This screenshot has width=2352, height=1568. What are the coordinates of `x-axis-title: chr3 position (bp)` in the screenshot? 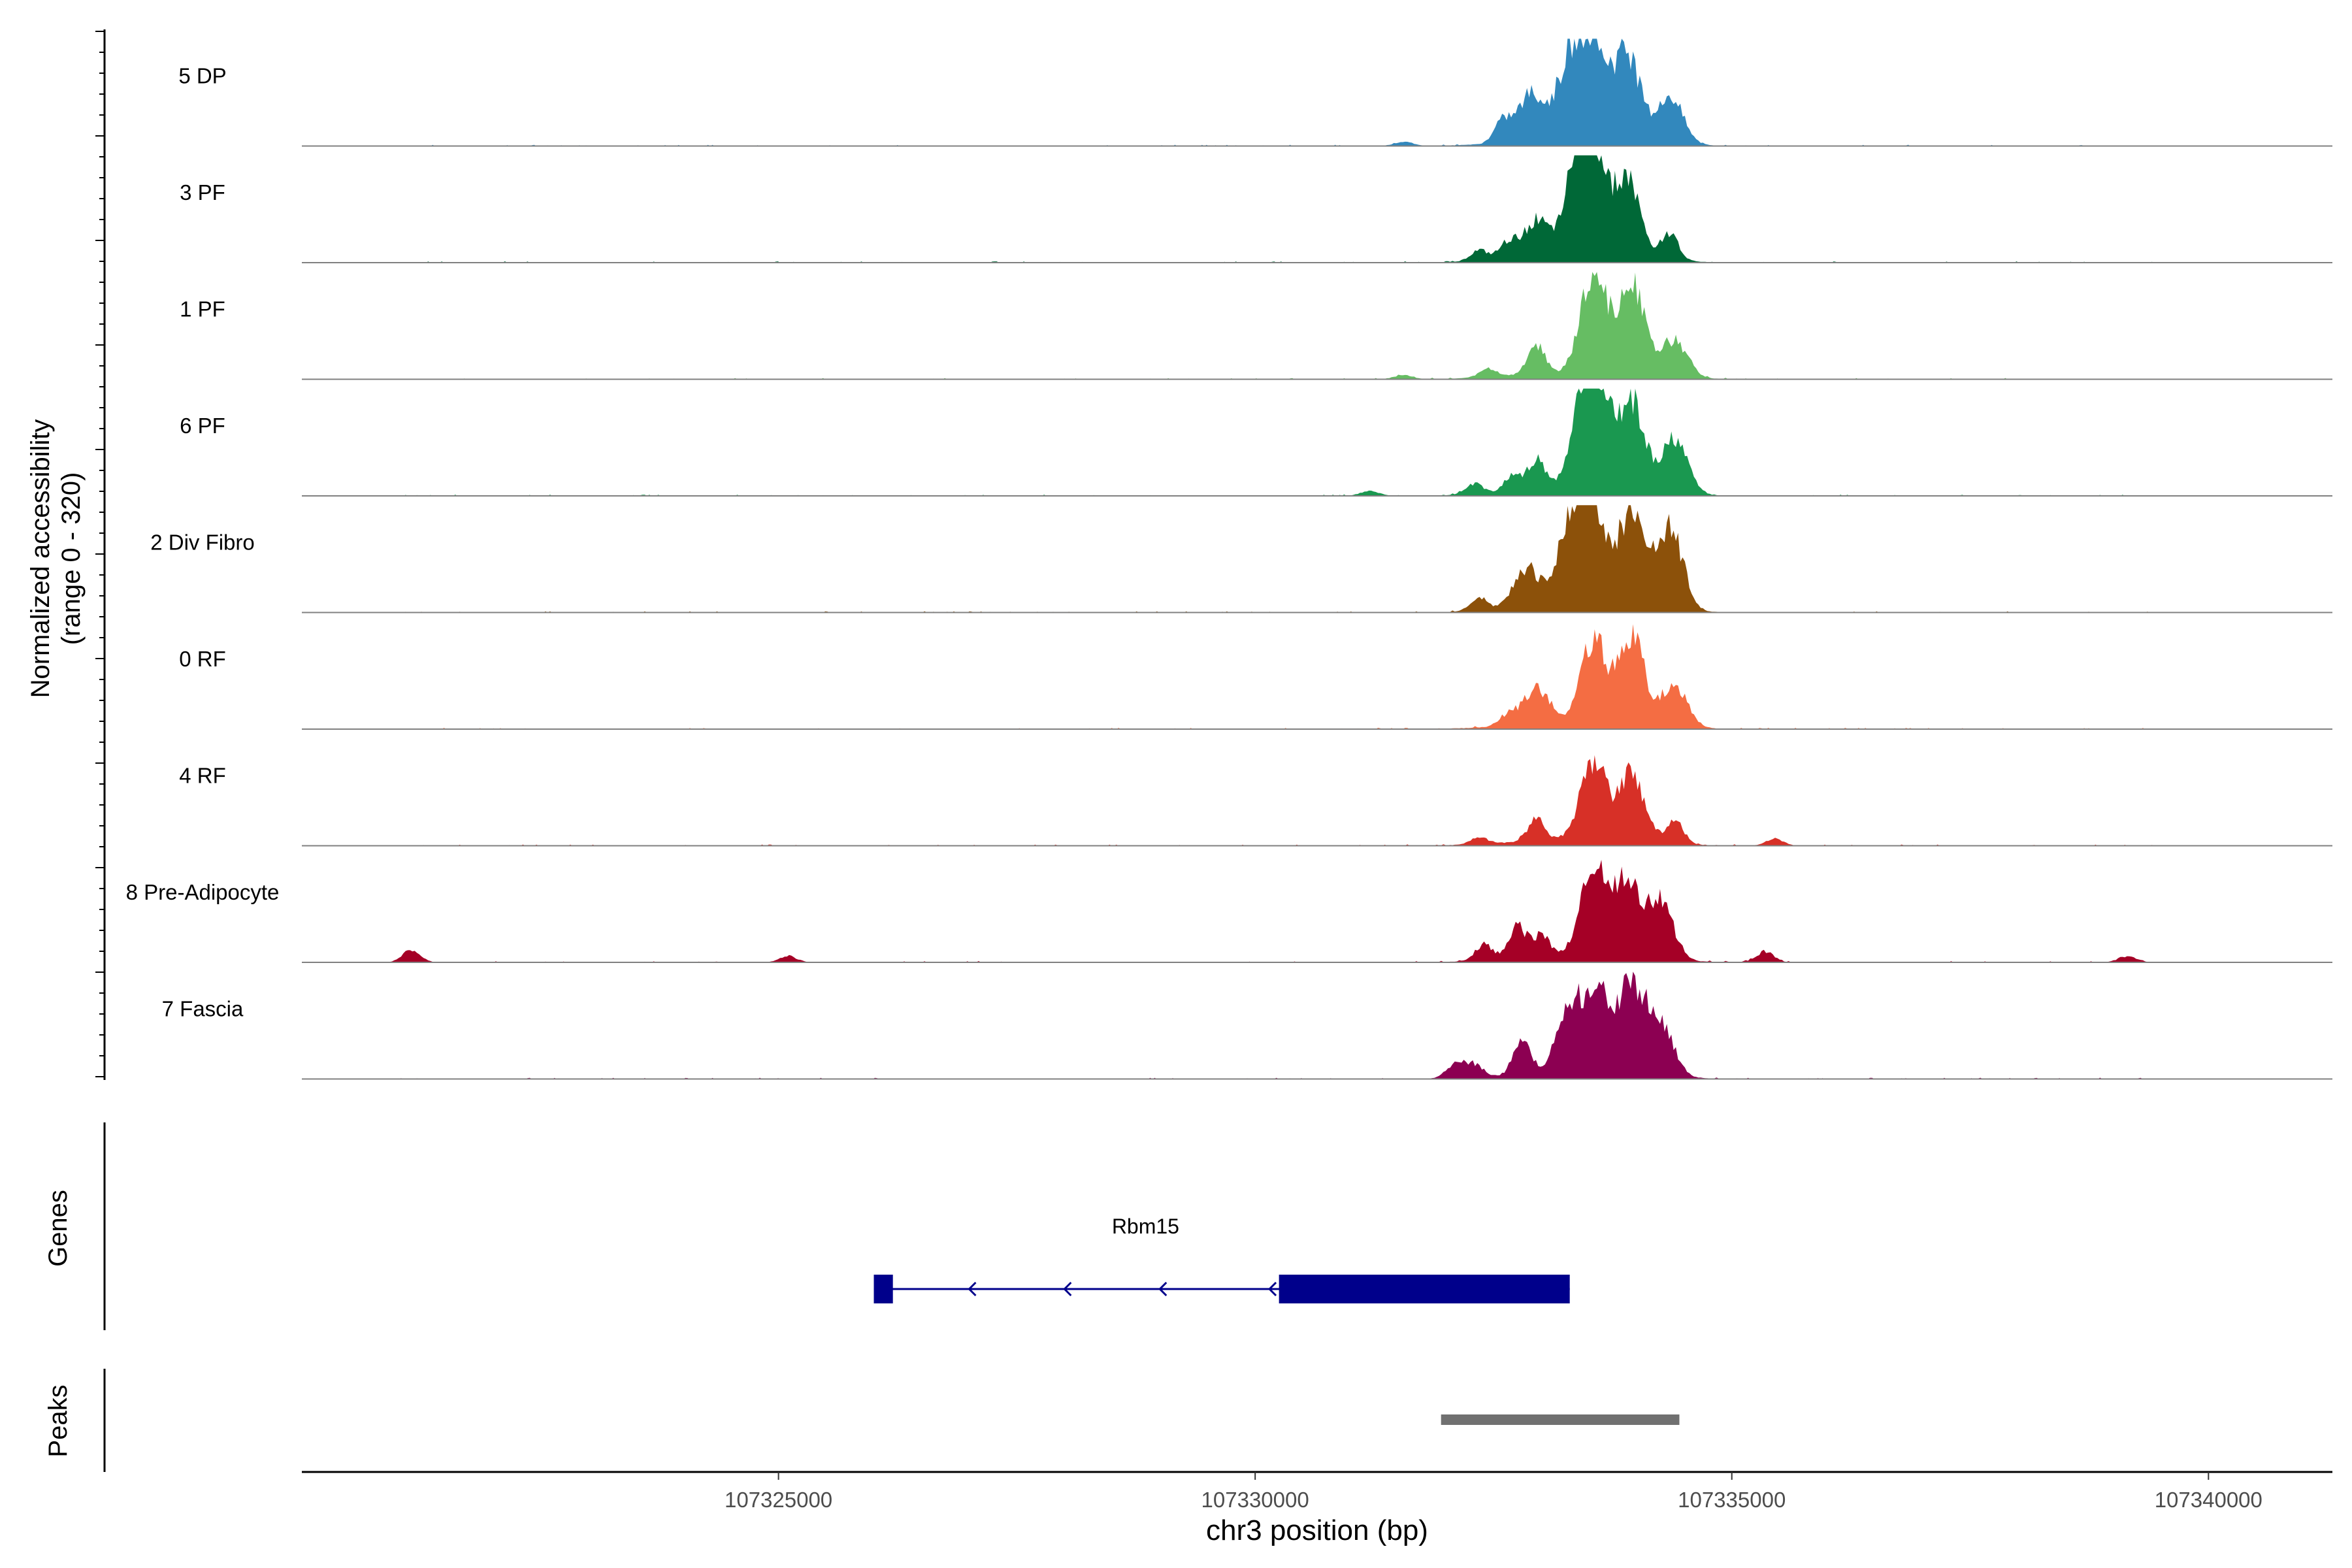 It's located at (1317, 1530).